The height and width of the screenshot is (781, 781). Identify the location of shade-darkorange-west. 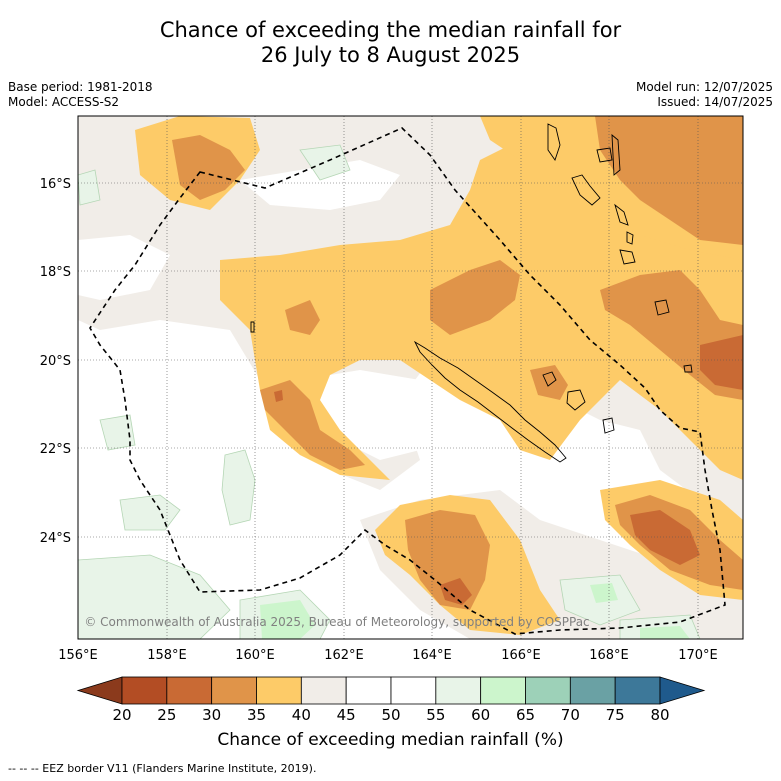
(278, 396).